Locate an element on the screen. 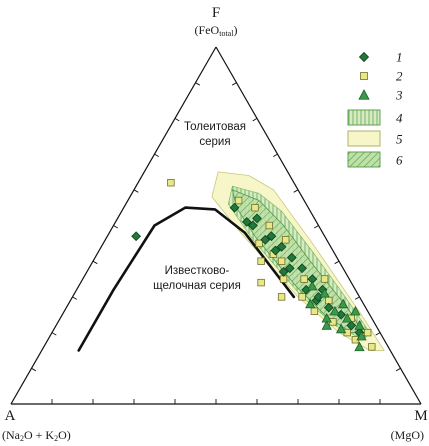 This screenshot has width=429, height=446. legend-label-5: 5 is located at coordinates (399, 139).